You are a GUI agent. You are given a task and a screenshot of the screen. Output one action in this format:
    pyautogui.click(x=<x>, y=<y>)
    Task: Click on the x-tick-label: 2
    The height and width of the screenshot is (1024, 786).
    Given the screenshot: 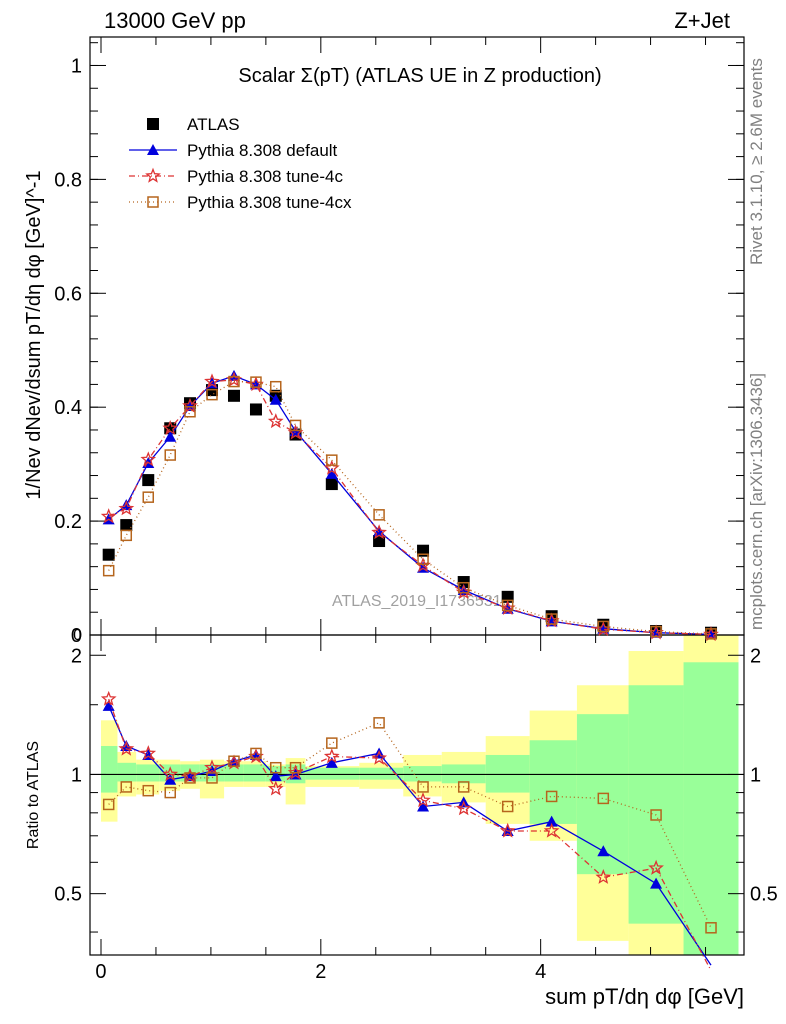 What is the action you would take?
    pyautogui.click(x=320, y=972)
    